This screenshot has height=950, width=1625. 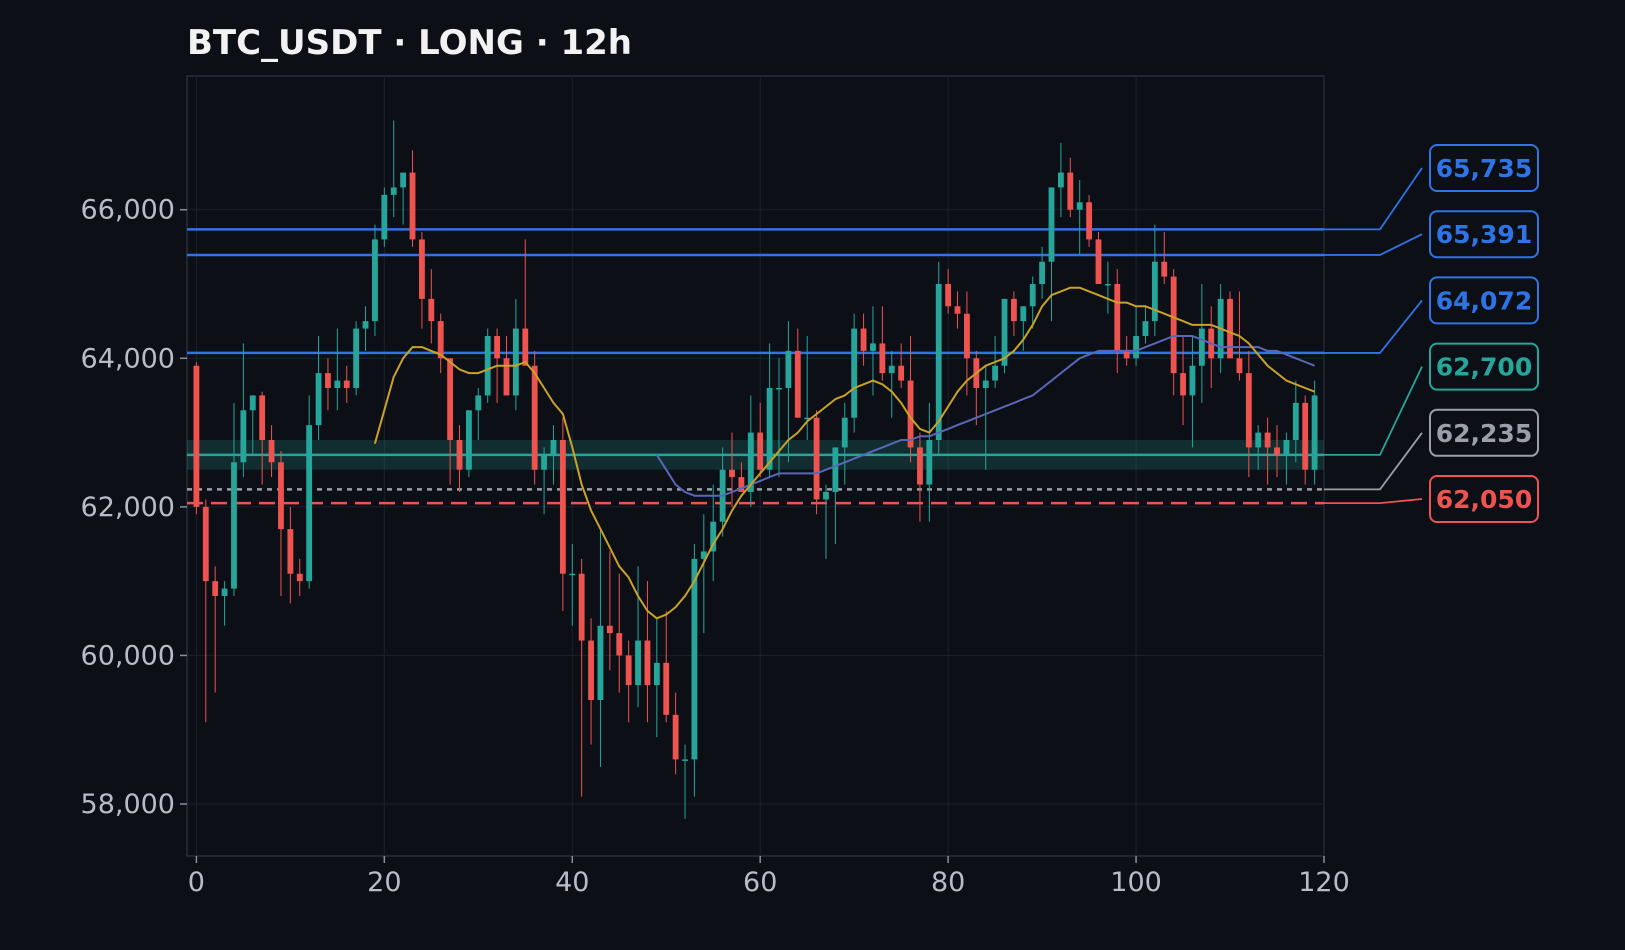 I want to click on y-tick-label: 66,000, so click(x=128, y=210).